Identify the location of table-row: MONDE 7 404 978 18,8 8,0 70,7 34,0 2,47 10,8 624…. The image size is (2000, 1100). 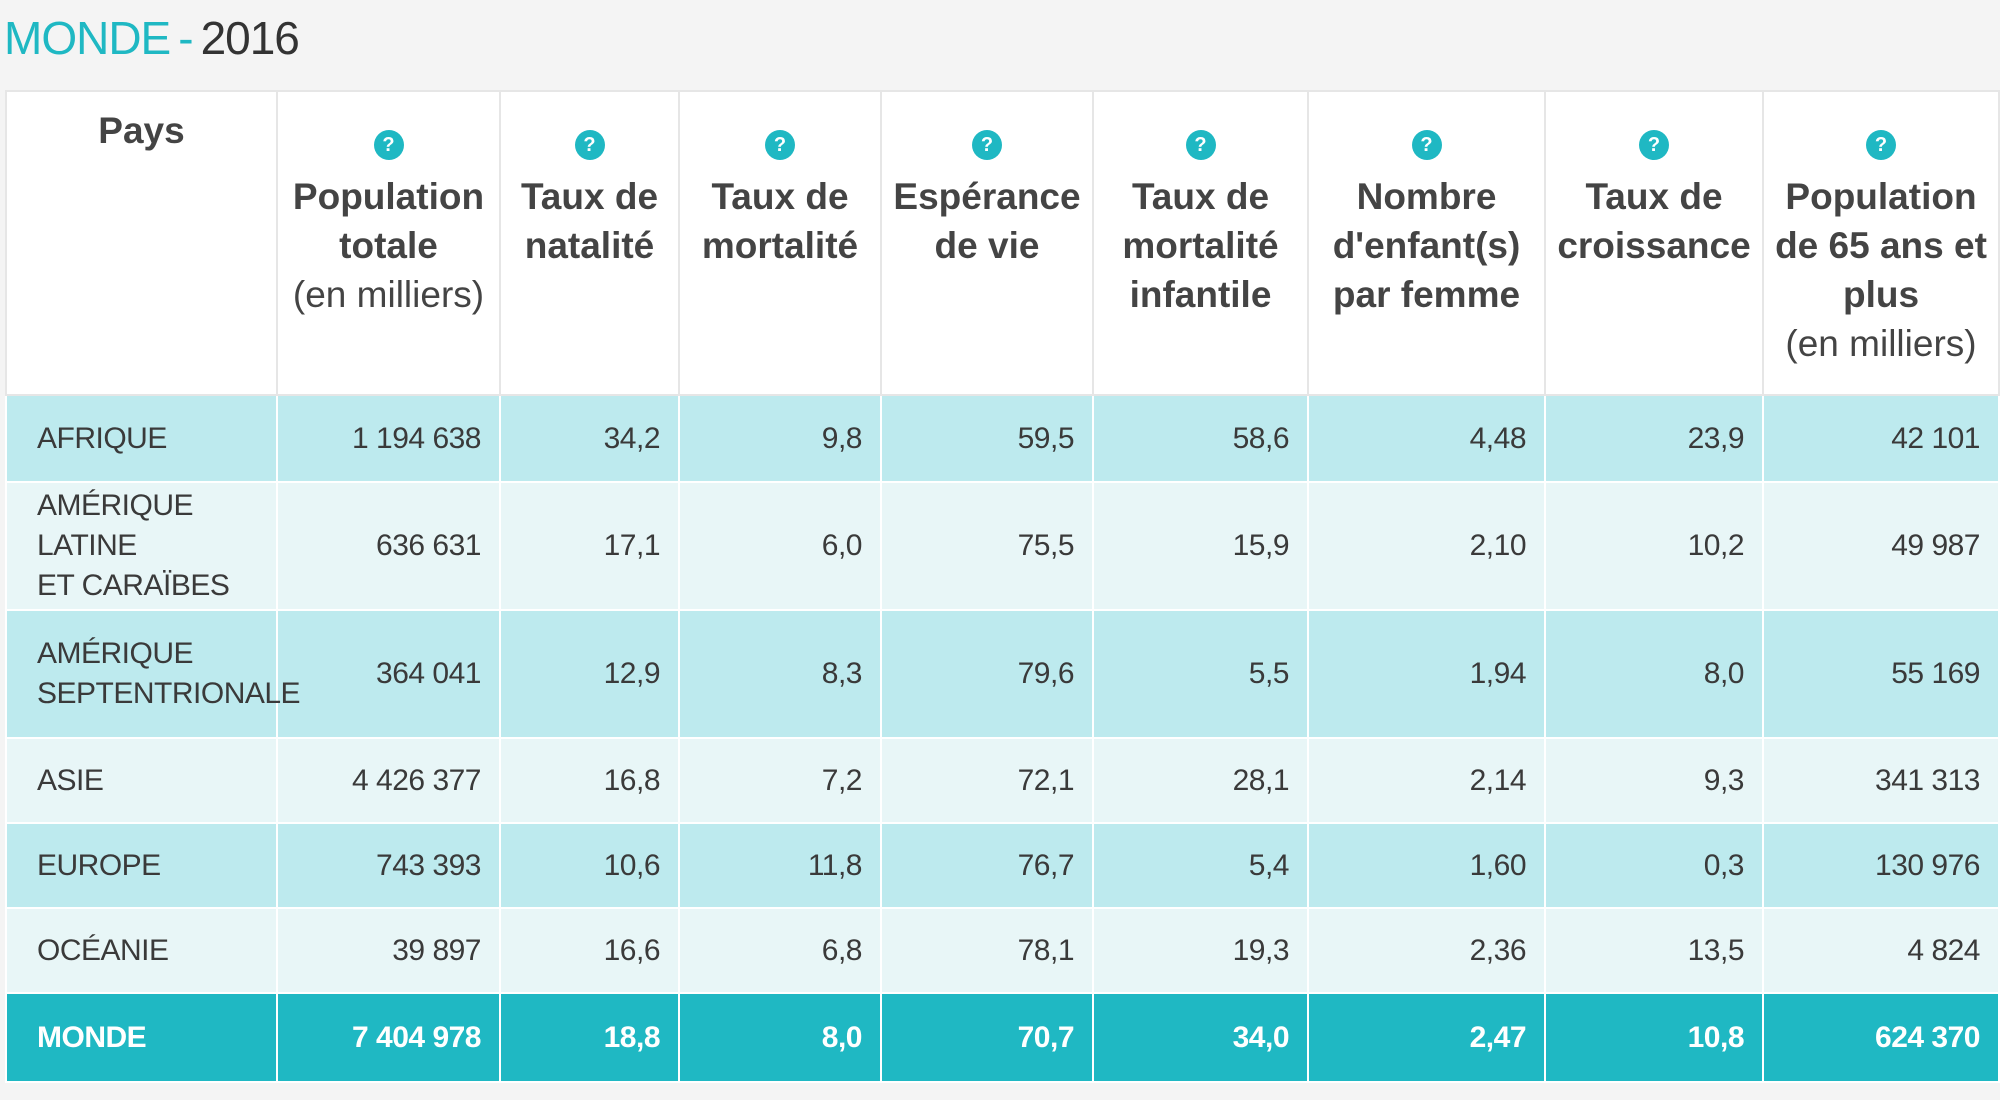
(1002, 1037).